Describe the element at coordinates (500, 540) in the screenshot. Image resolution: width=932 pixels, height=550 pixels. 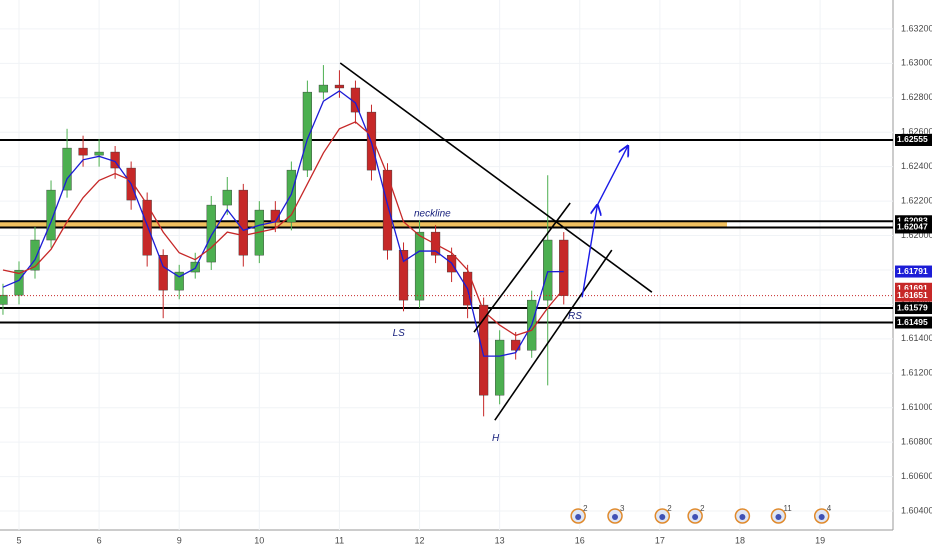
I see `x-tick-label: 13` at that location.